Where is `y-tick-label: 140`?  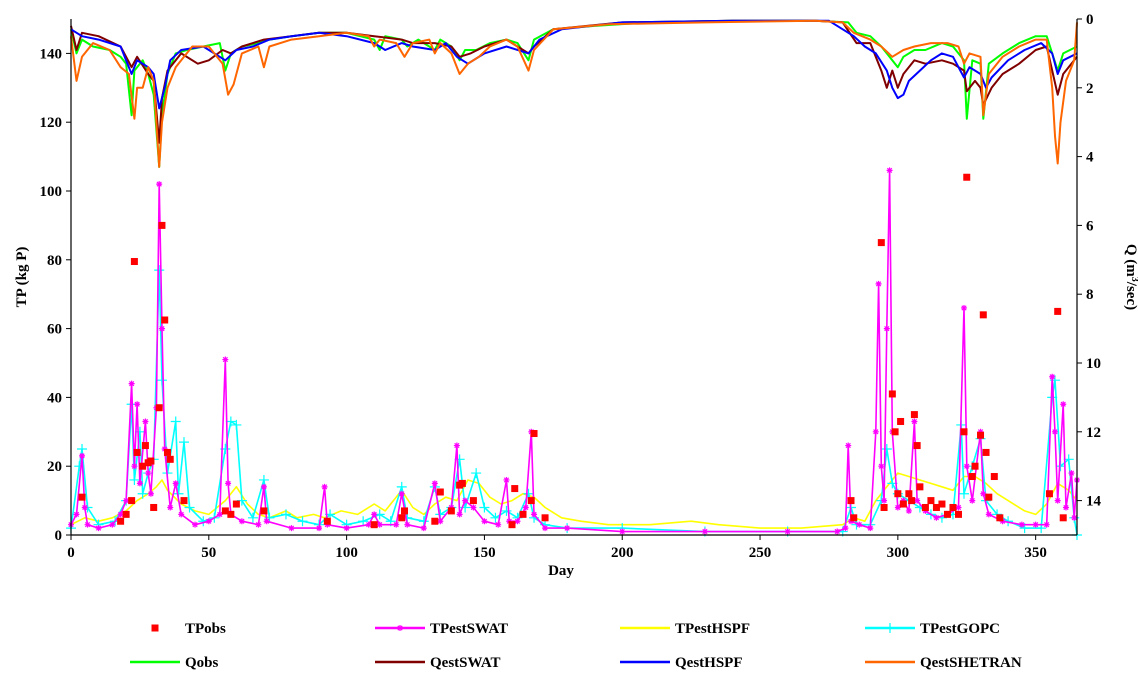
y-tick-label: 140 is located at coordinates (51, 54).